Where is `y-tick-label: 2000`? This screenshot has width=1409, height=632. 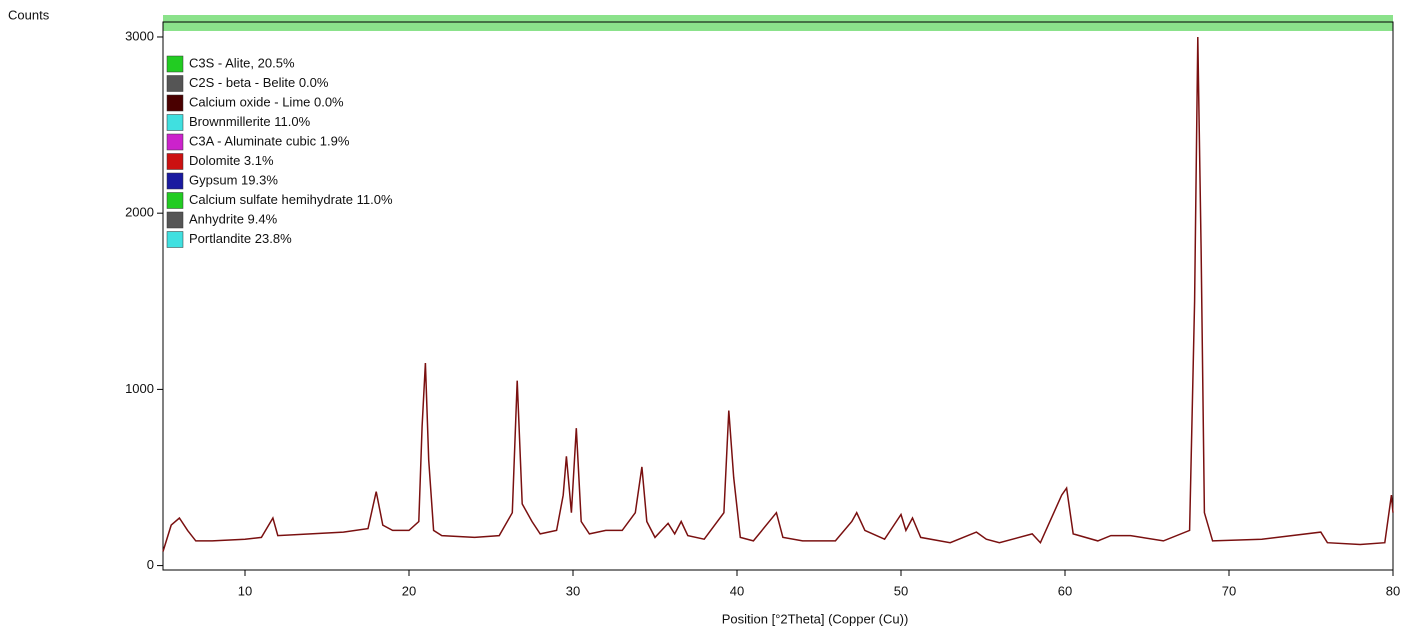 y-tick-label: 2000 is located at coordinates (139, 212).